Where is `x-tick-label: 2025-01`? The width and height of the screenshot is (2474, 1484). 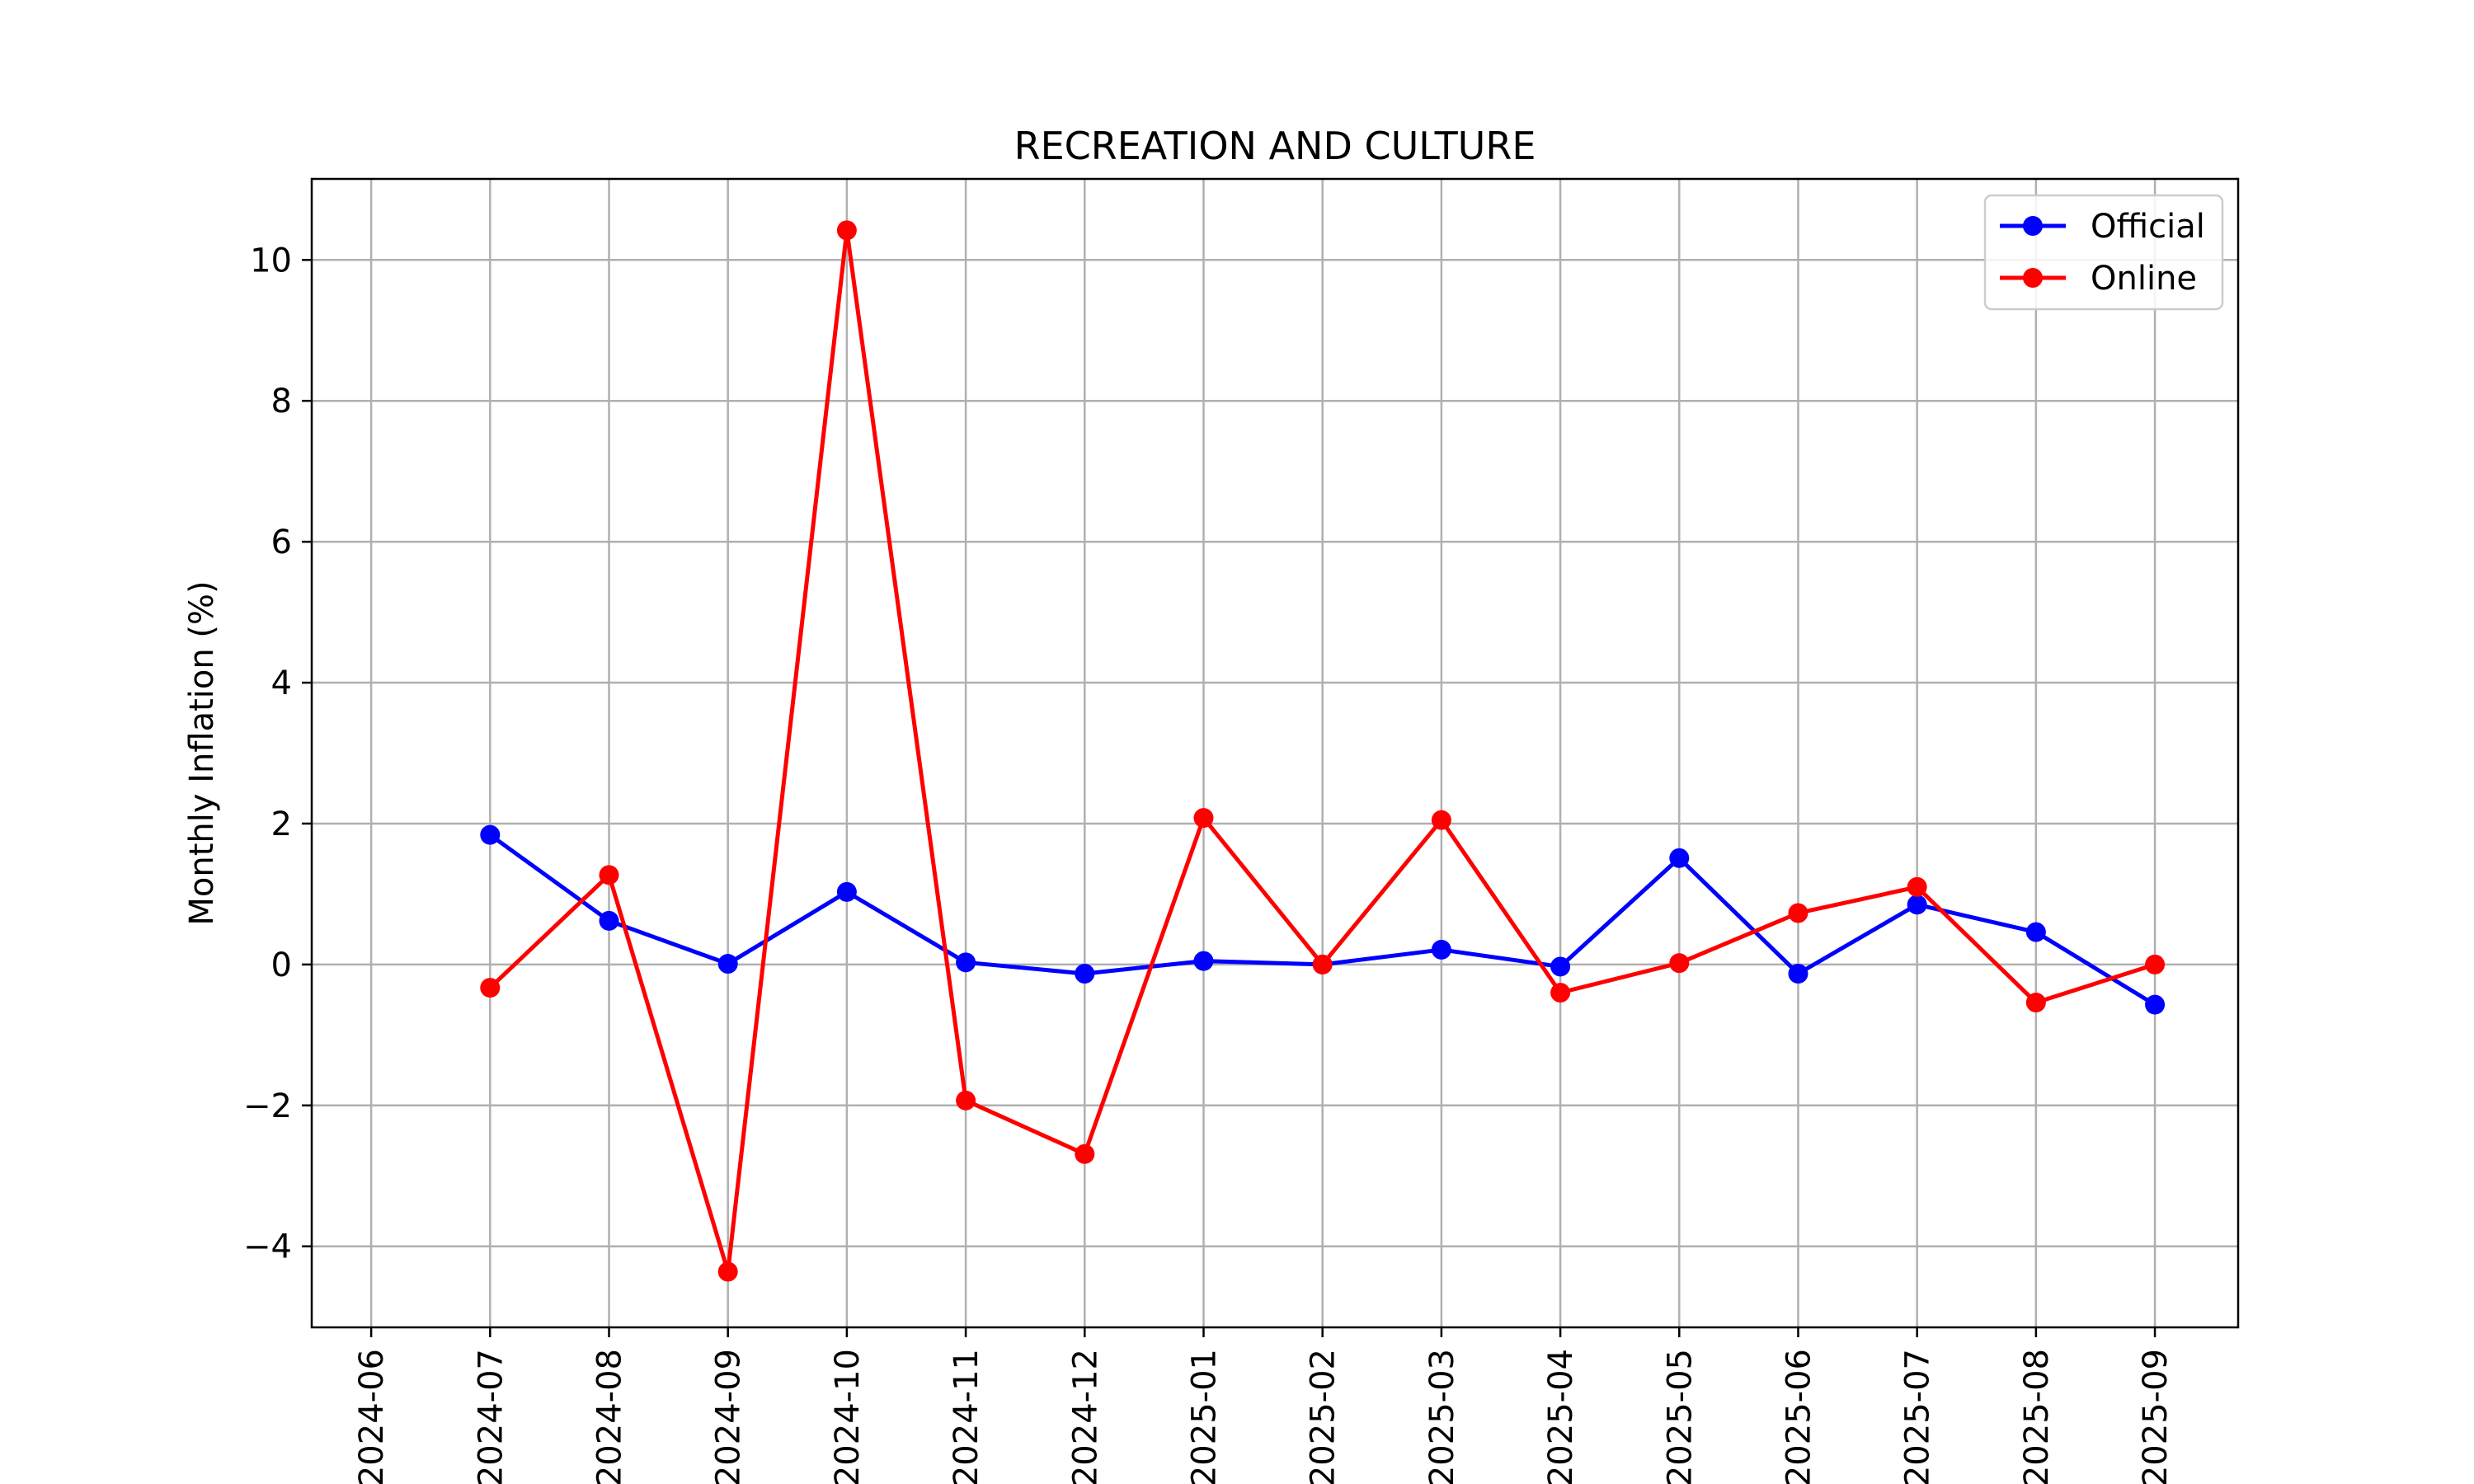 x-tick-label: 2025-01 is located at coordinates (1204, 1416).